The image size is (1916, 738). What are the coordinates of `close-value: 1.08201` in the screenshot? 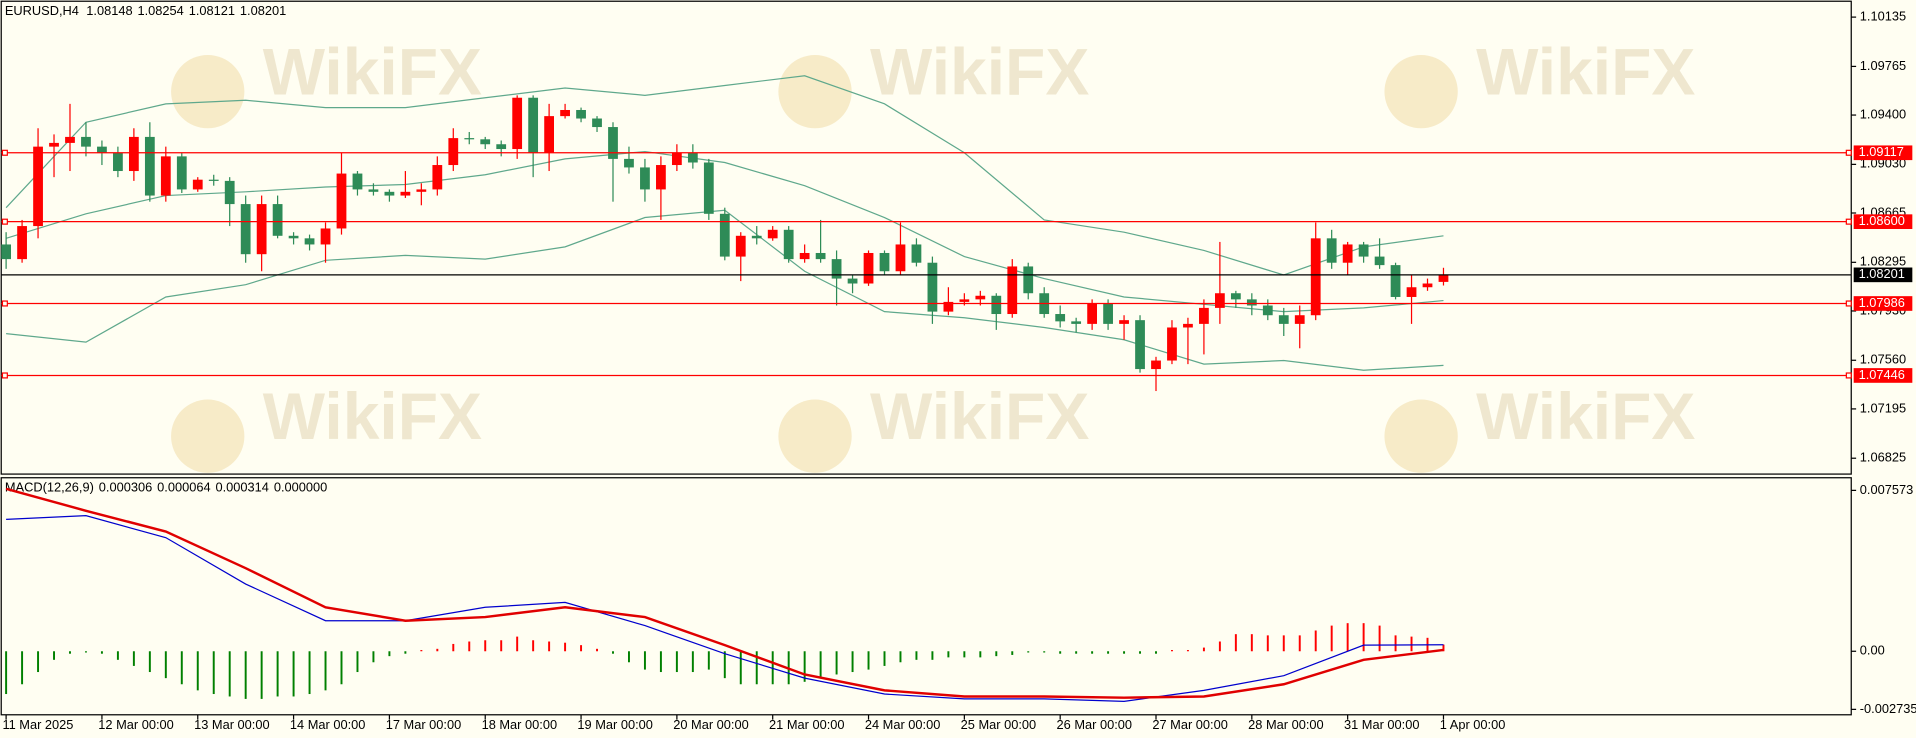 It's located at (263, 11).